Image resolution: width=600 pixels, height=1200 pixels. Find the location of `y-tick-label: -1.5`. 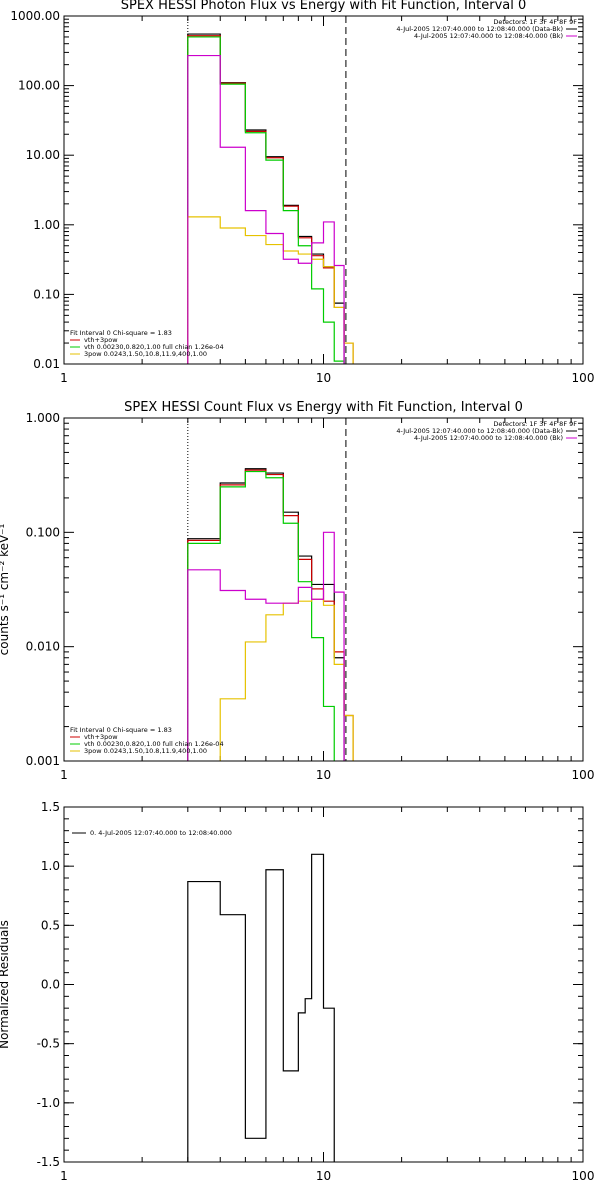

y-tick-label: -1.5 is located at coordinates (48, 1162).